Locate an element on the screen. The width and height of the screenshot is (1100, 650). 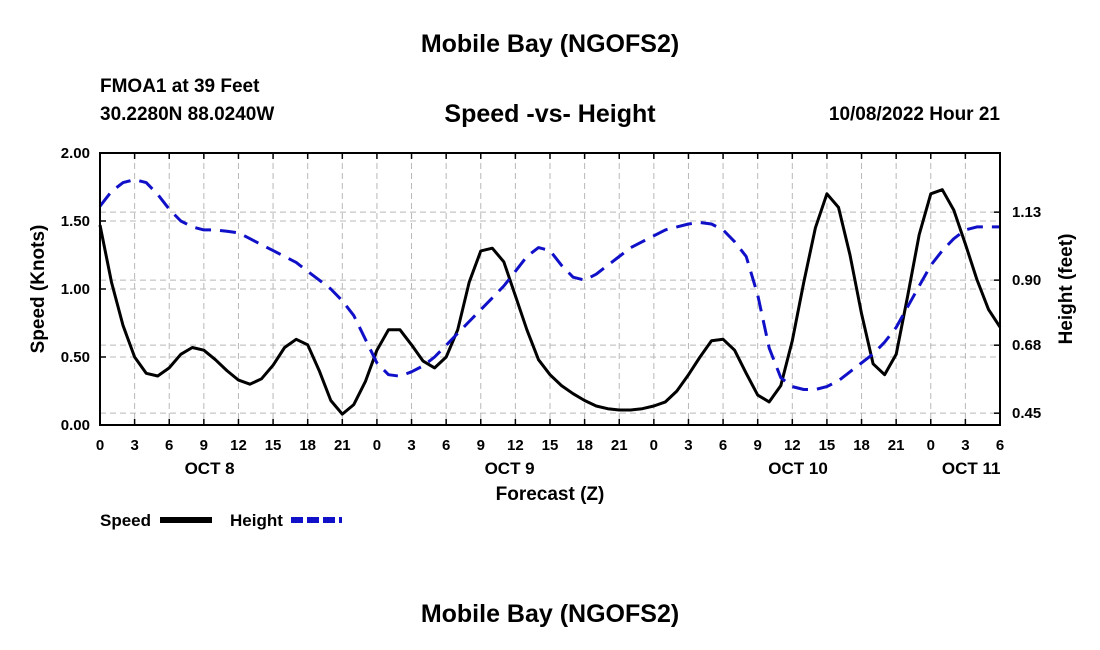
forecast-datetime: 10/08/2022 Hour 21 is located at coordinates (914, 114).